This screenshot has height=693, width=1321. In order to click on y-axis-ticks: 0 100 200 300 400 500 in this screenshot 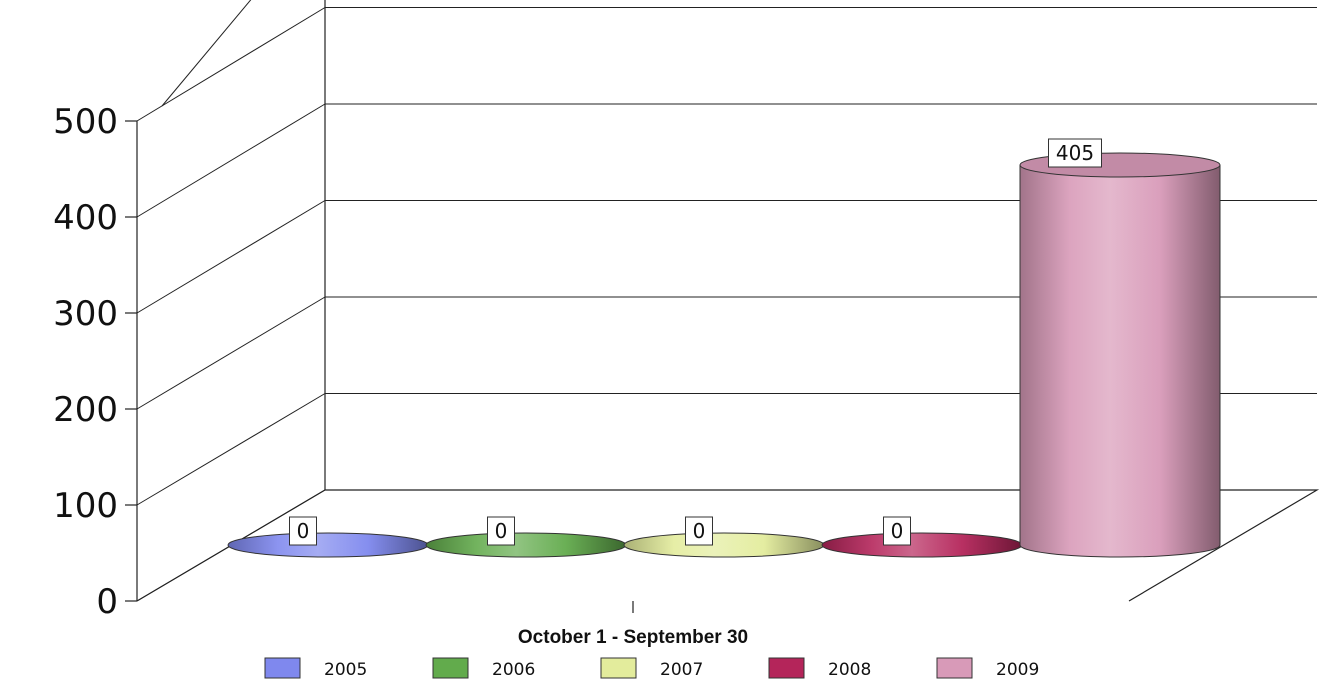, I will do `click(95, 362)`.